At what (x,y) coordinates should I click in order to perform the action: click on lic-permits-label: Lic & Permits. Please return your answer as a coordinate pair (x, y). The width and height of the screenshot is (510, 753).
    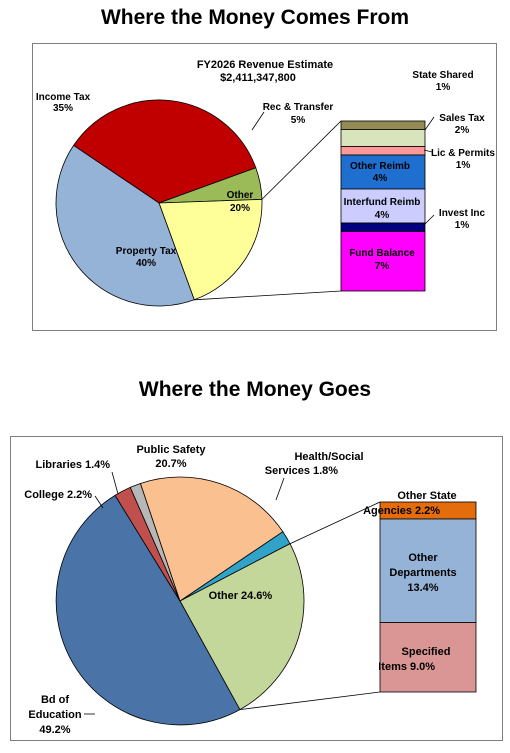
    Looking at the image, I should click on (463, 153).